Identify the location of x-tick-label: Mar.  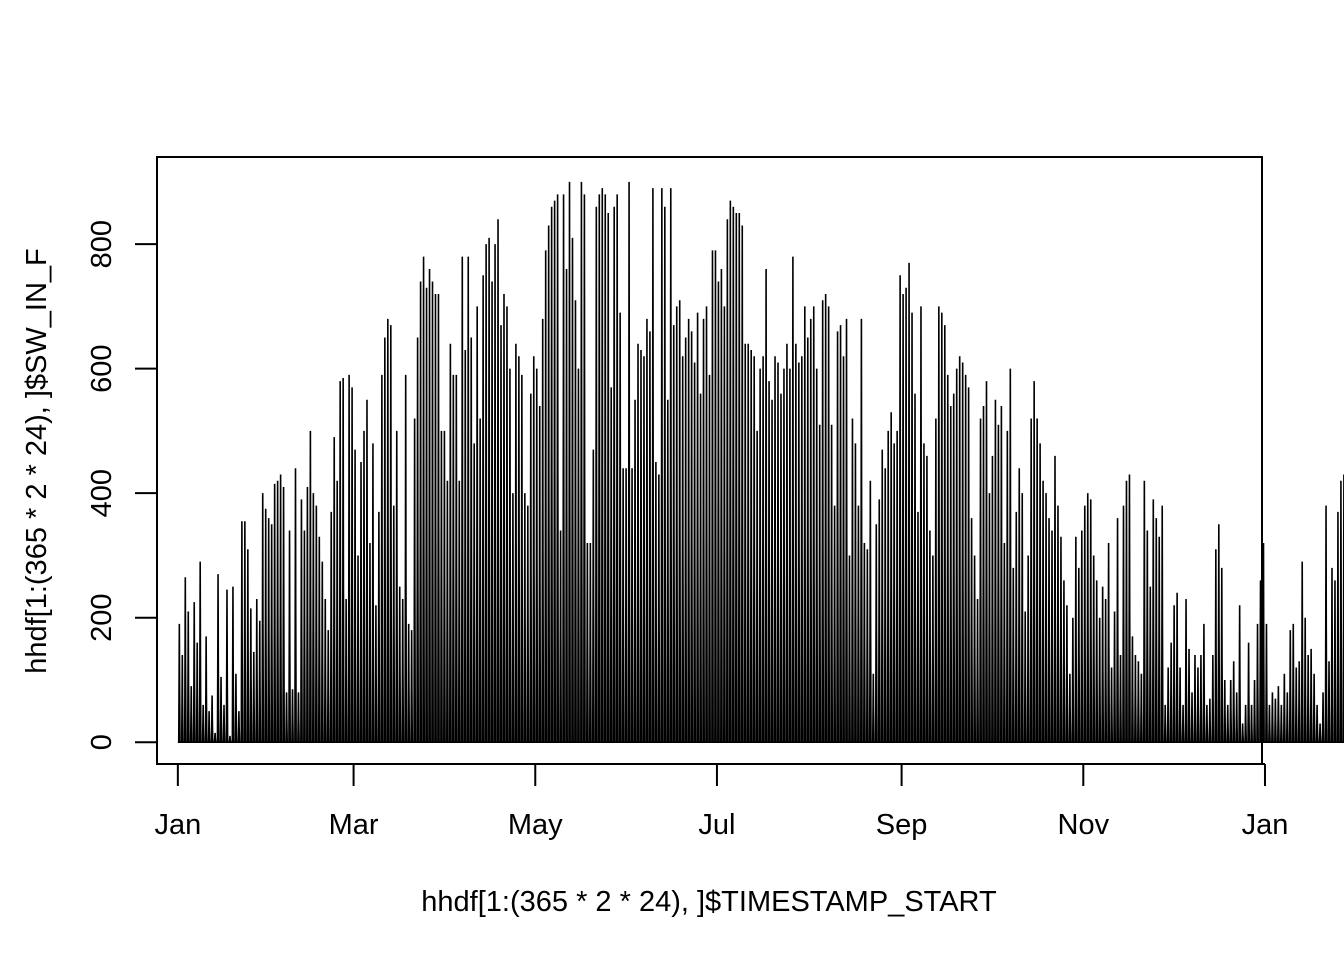
(354, 825).